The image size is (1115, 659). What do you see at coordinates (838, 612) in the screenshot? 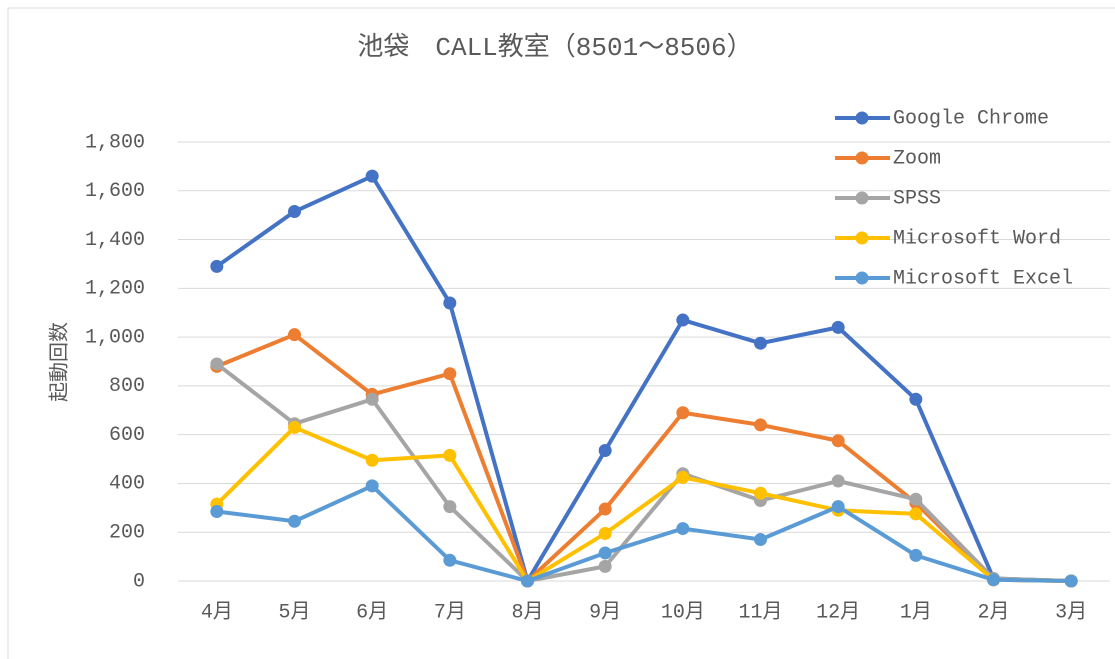
I see `x-tick-label: 12月` at bounding box center [838, 612].